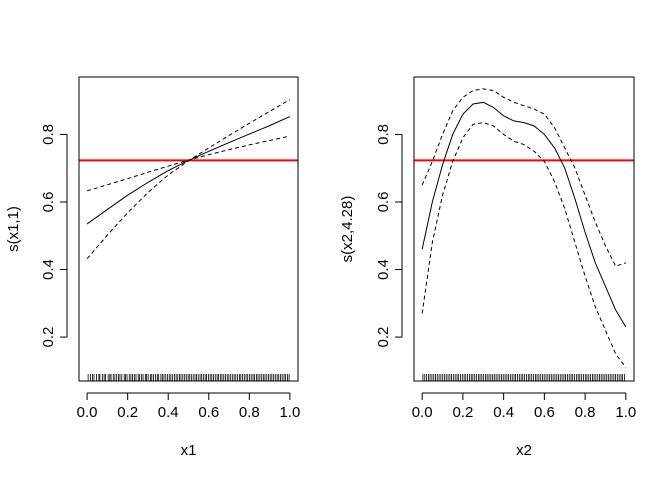 The width and height of the screenshot is (672, 480). I want to click on y-axis-label: s(x1,1), so click(13, 229).